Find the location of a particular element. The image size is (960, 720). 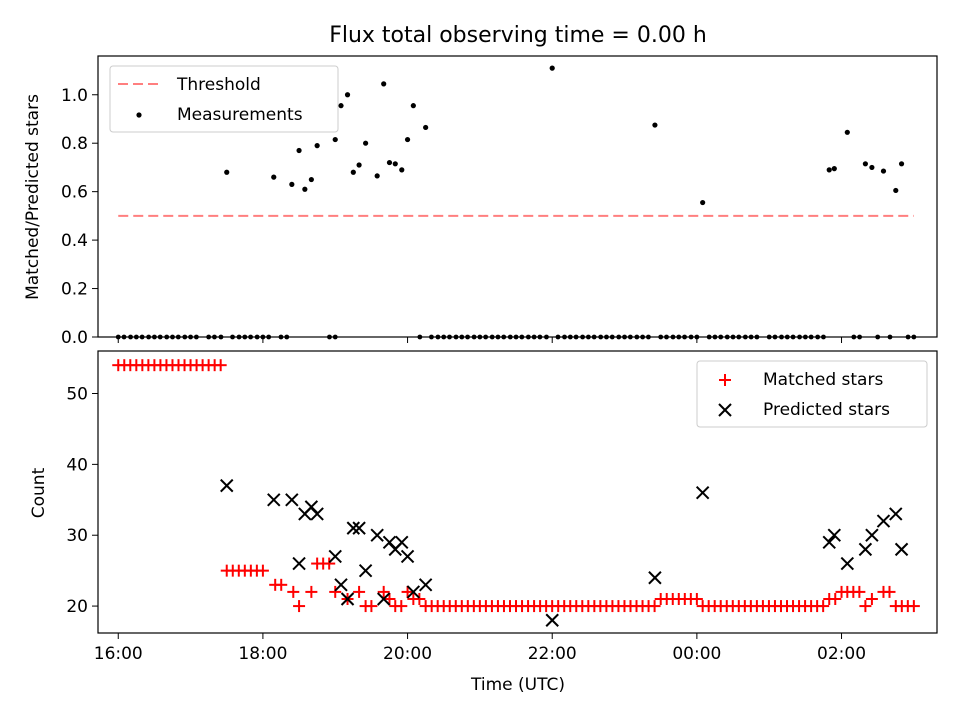

y-tick-label: 20 is located at coordinates (77, 607).